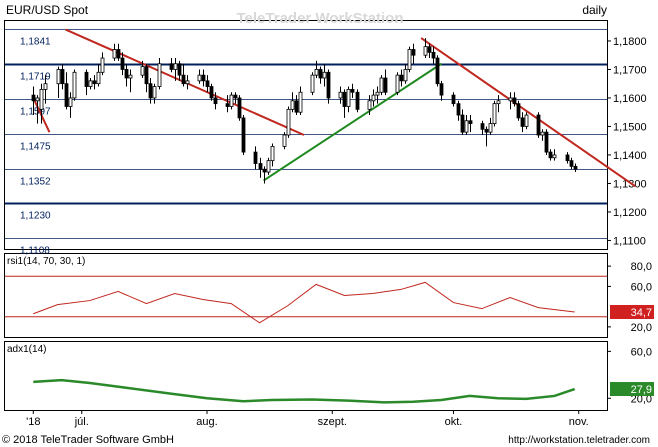  I want to click on level-label: 1,1719, so click(35, 77).